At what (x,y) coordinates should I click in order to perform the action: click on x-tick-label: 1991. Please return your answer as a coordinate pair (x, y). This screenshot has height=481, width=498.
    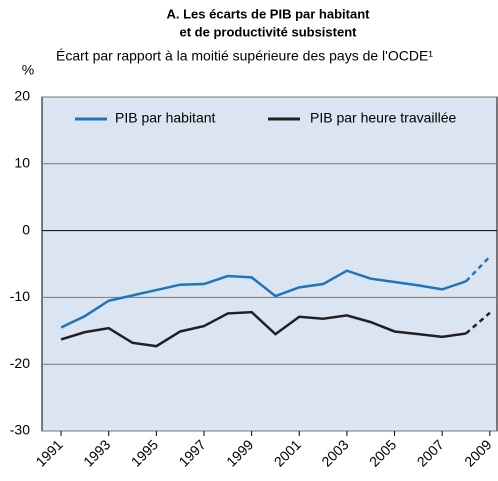
    Looking at the image, I should click on (48, 452).